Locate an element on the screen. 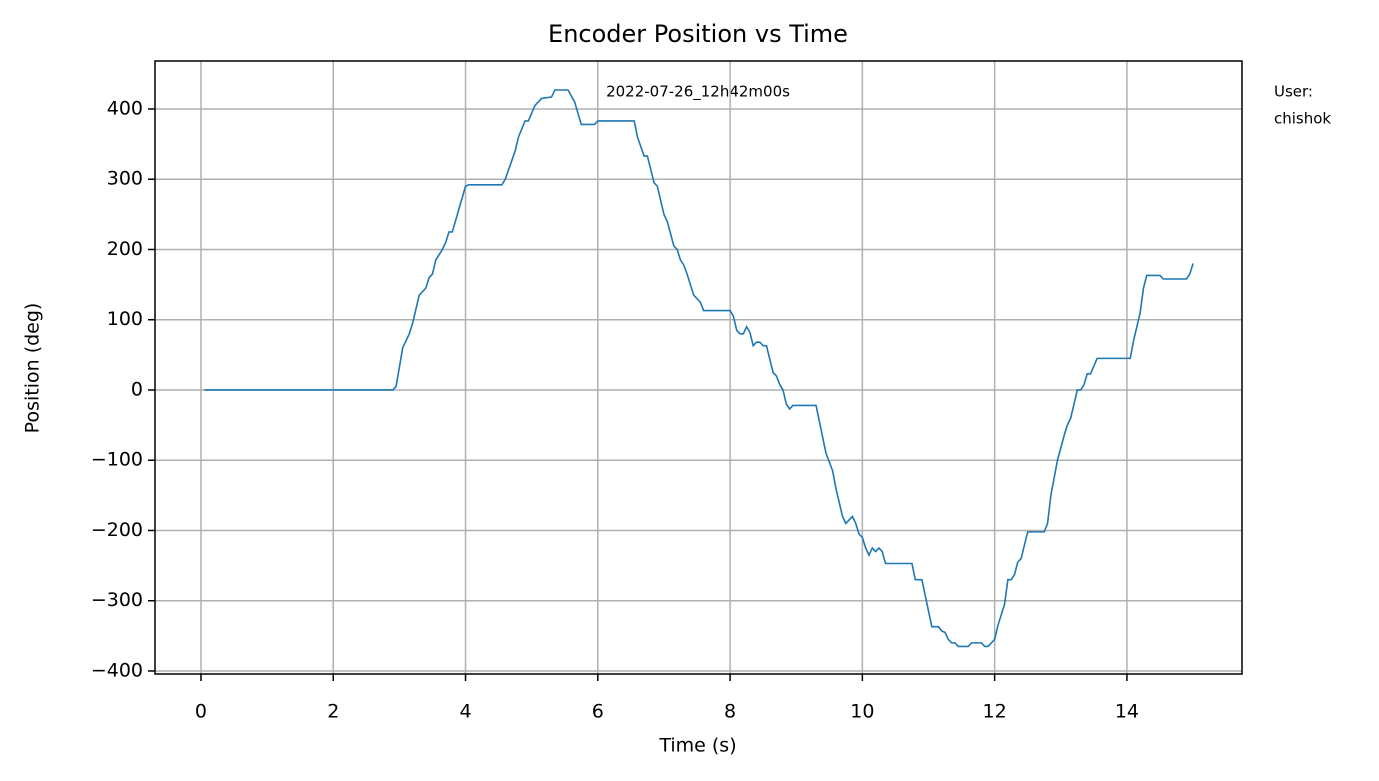  y-tick-label: 200 is located at coordinates (125, 249).